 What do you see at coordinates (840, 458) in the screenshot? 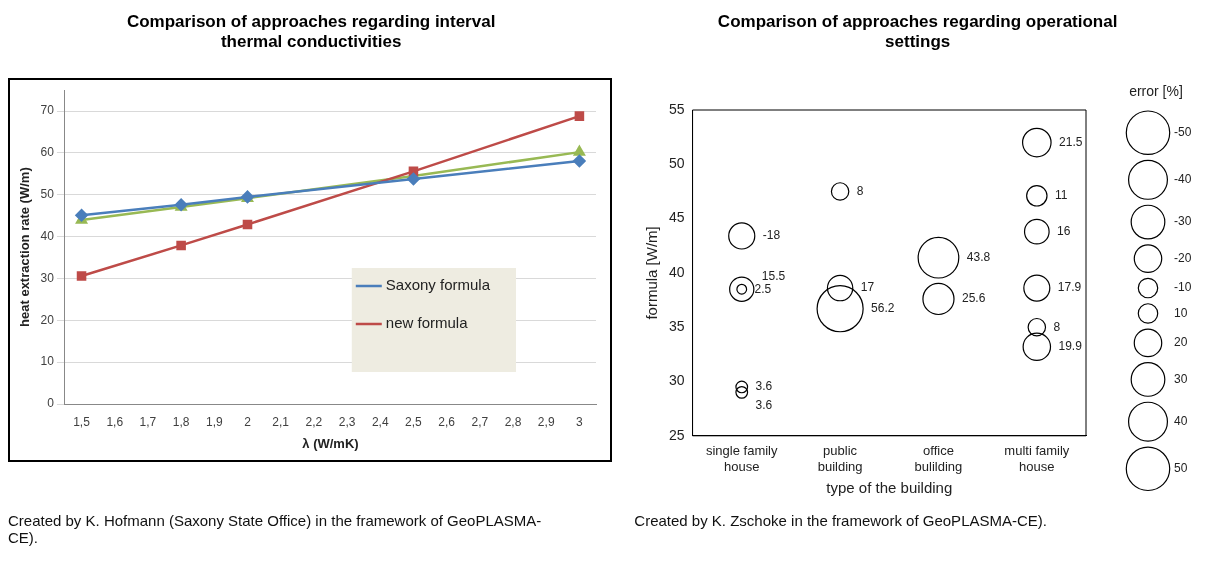
I see `x-tick-label: public building` at bounding box center [840, 458].